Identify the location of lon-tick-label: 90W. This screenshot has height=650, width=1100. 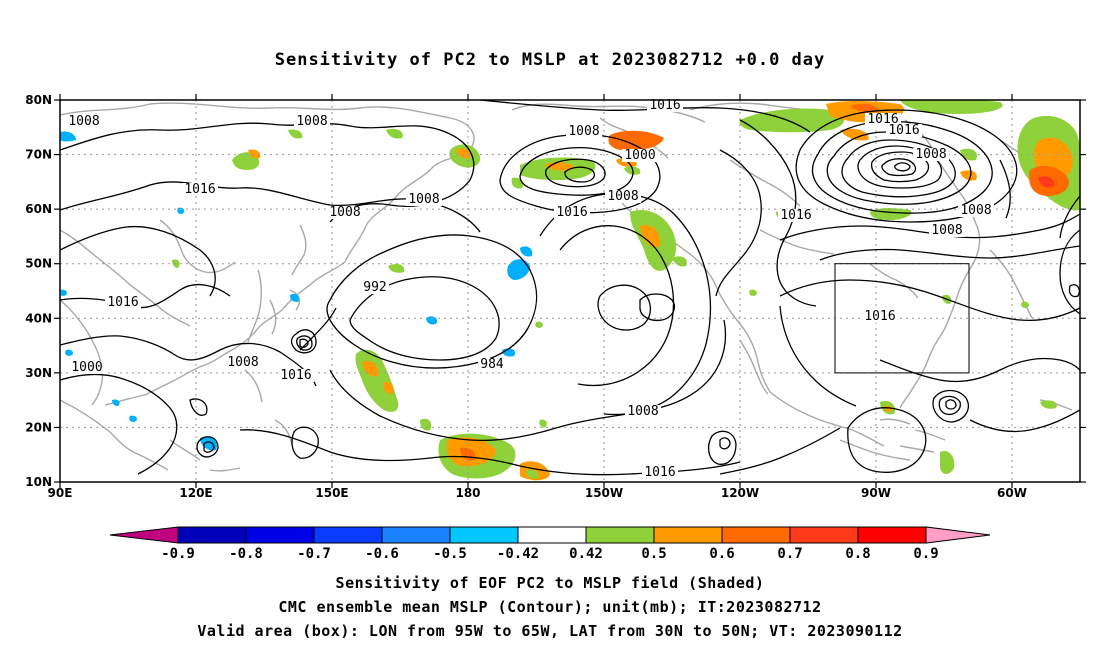
(876, 493).